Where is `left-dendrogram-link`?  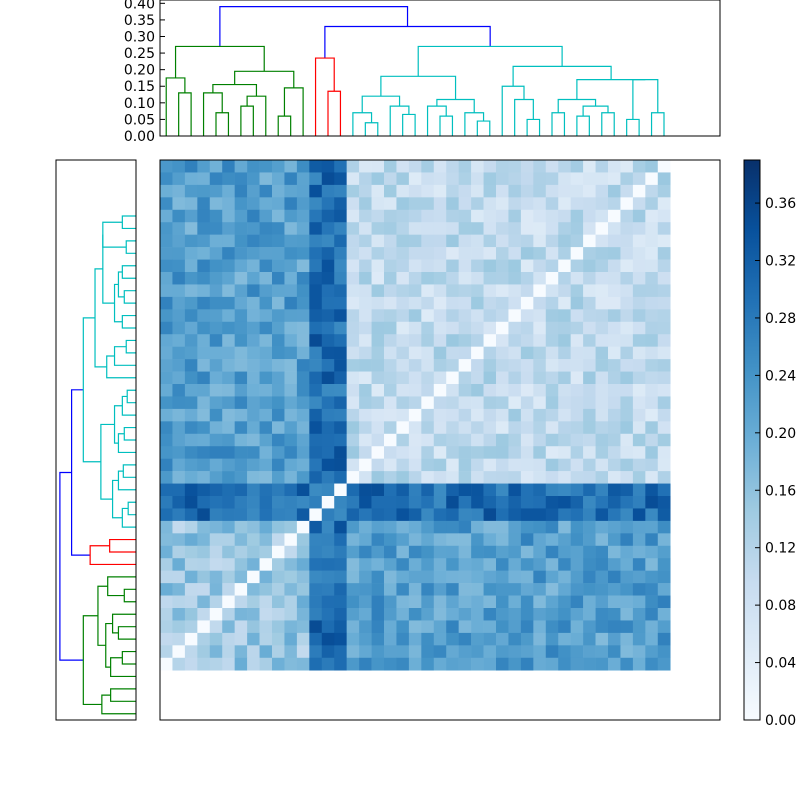
left-dendrogram-link is located at coordinates (128, 272).